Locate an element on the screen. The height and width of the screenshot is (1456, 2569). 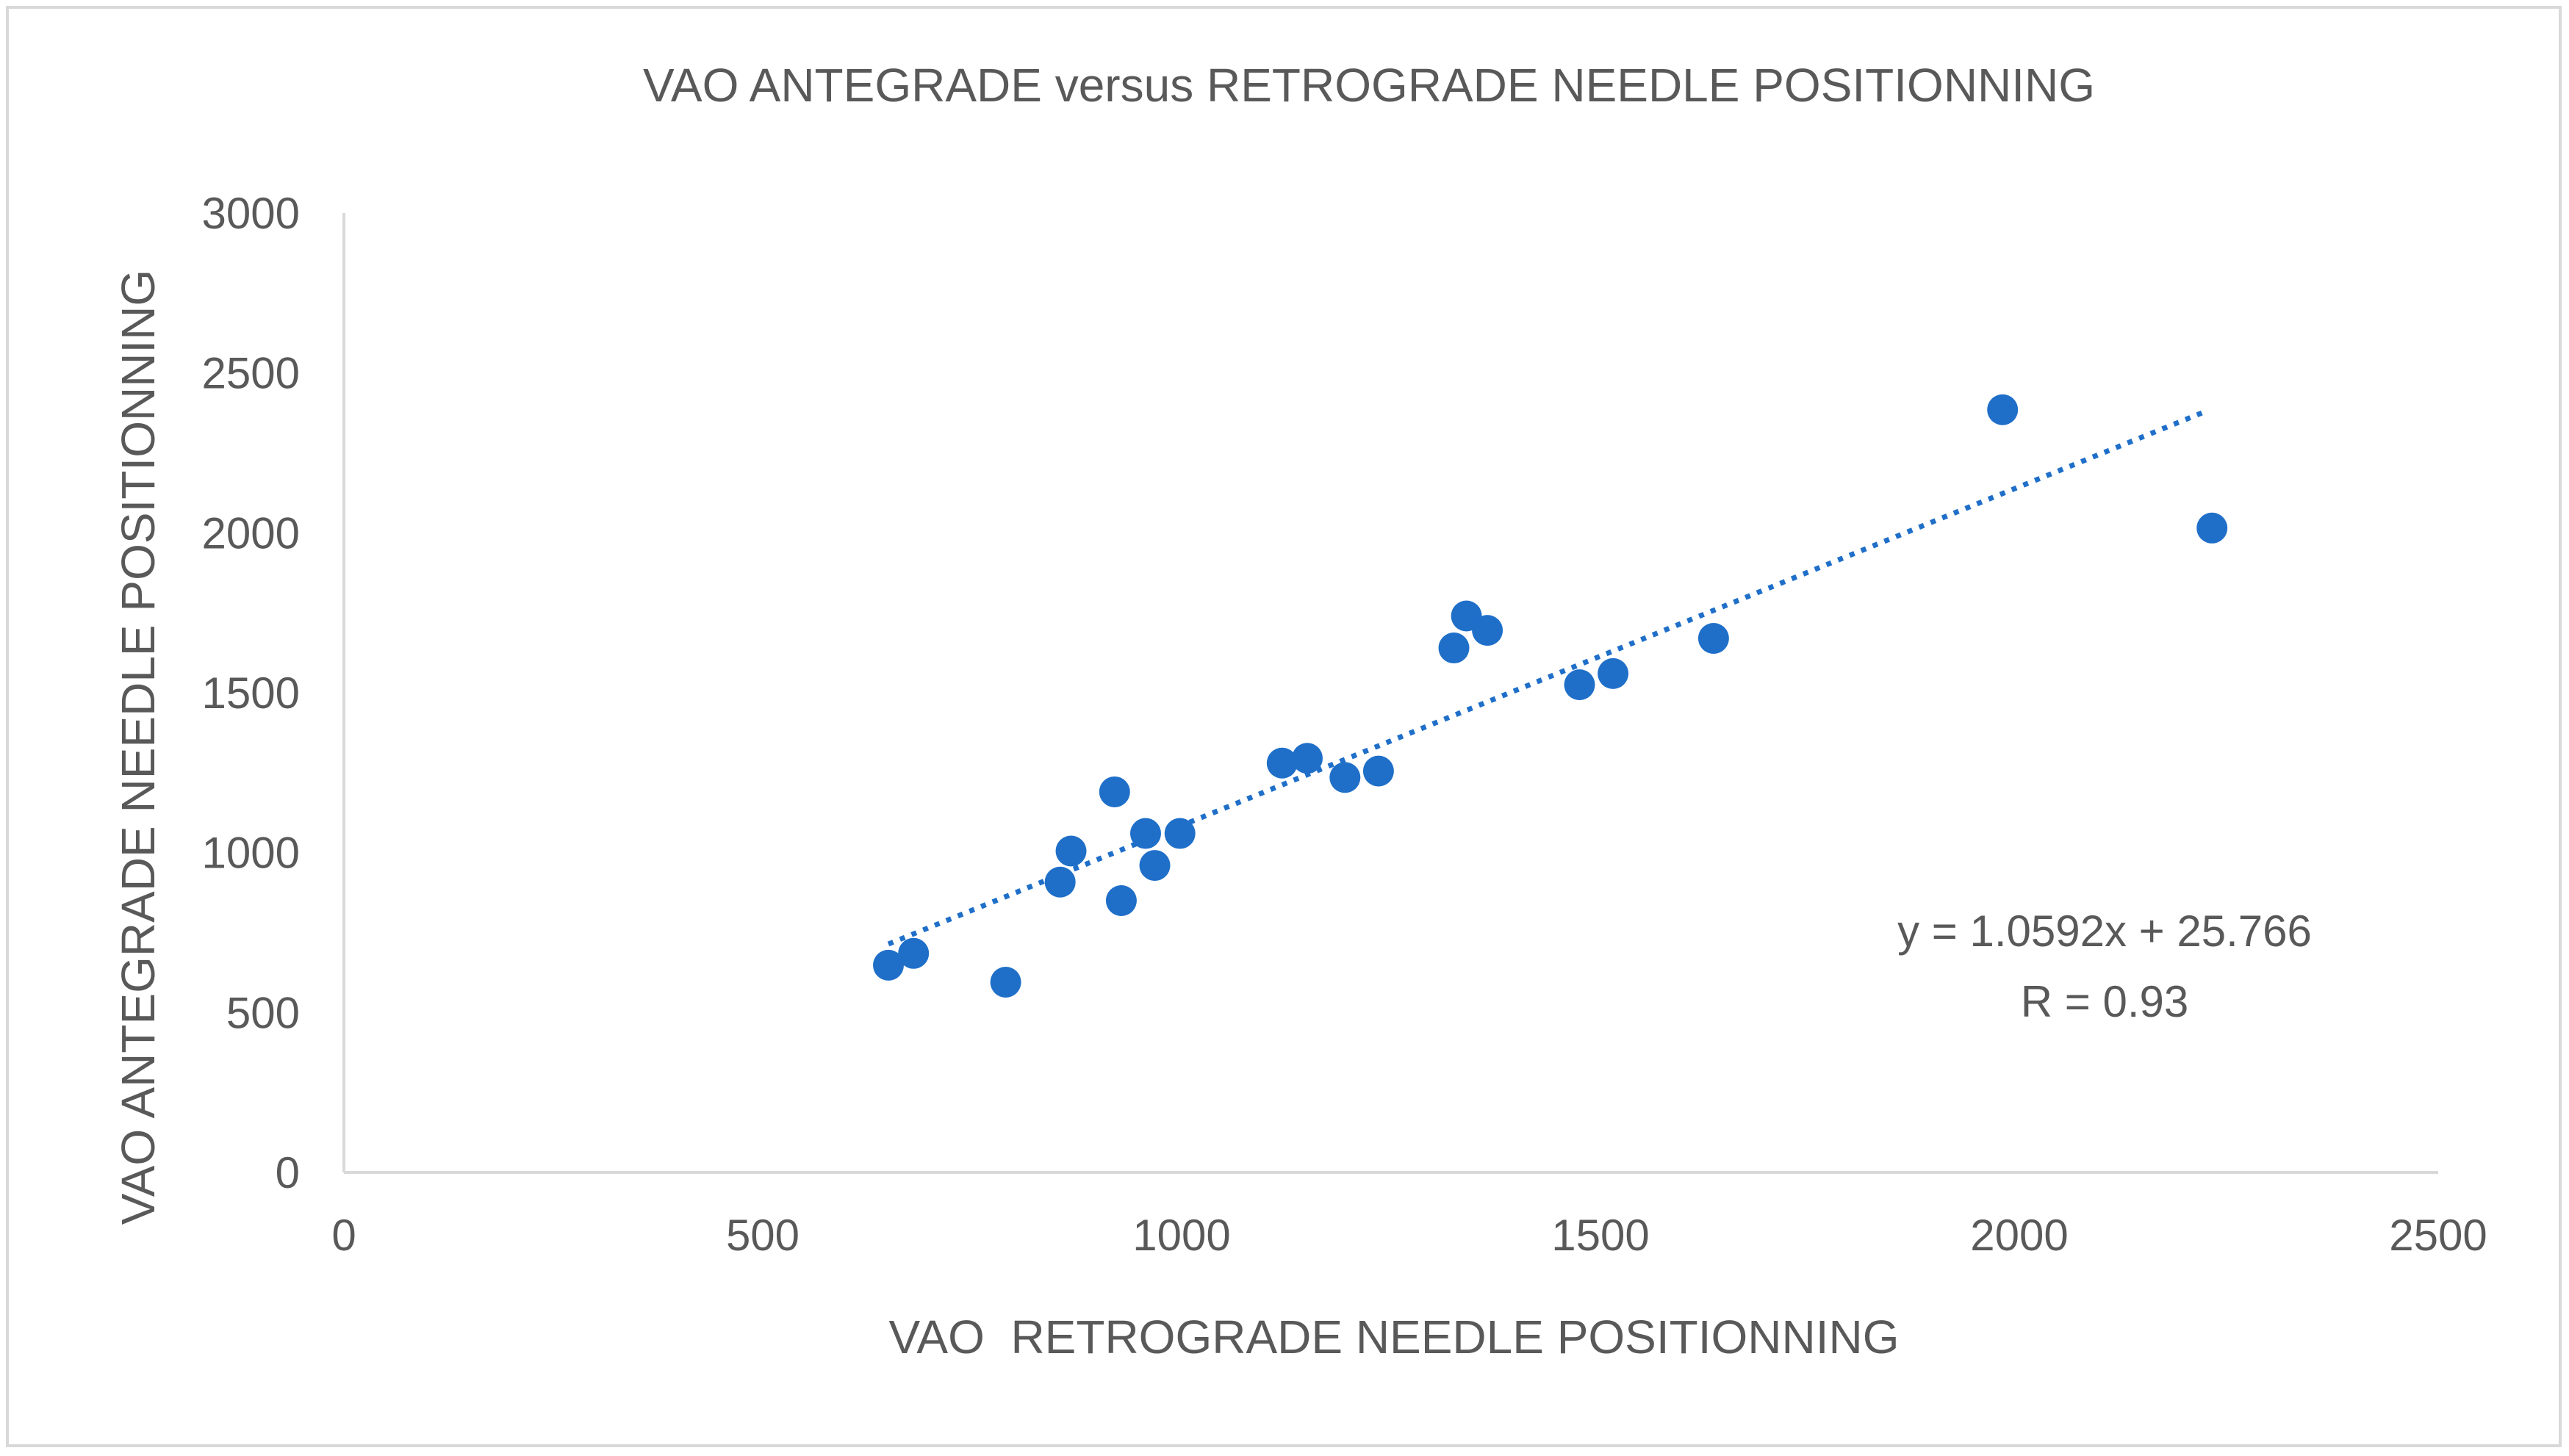
x-tick-label: 2000 is located at coordinates (2019, 1235).